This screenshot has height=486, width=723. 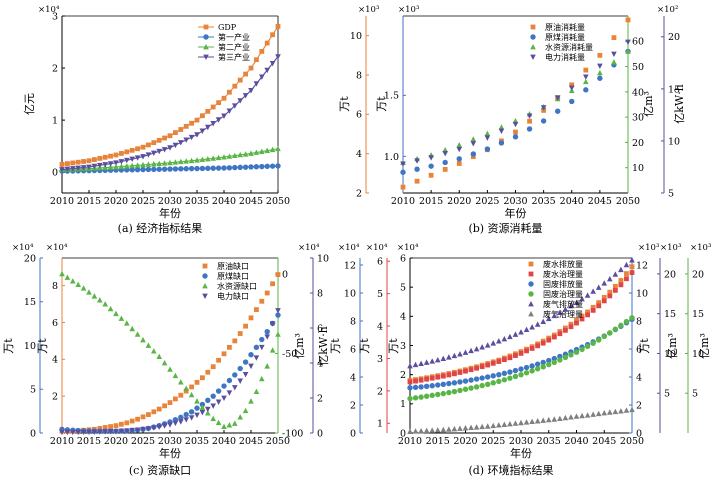 What do you see at coordinates (197, 441) in the screenshot?
I see `x-tick-label: 2035` at bounding box center [197, 441].